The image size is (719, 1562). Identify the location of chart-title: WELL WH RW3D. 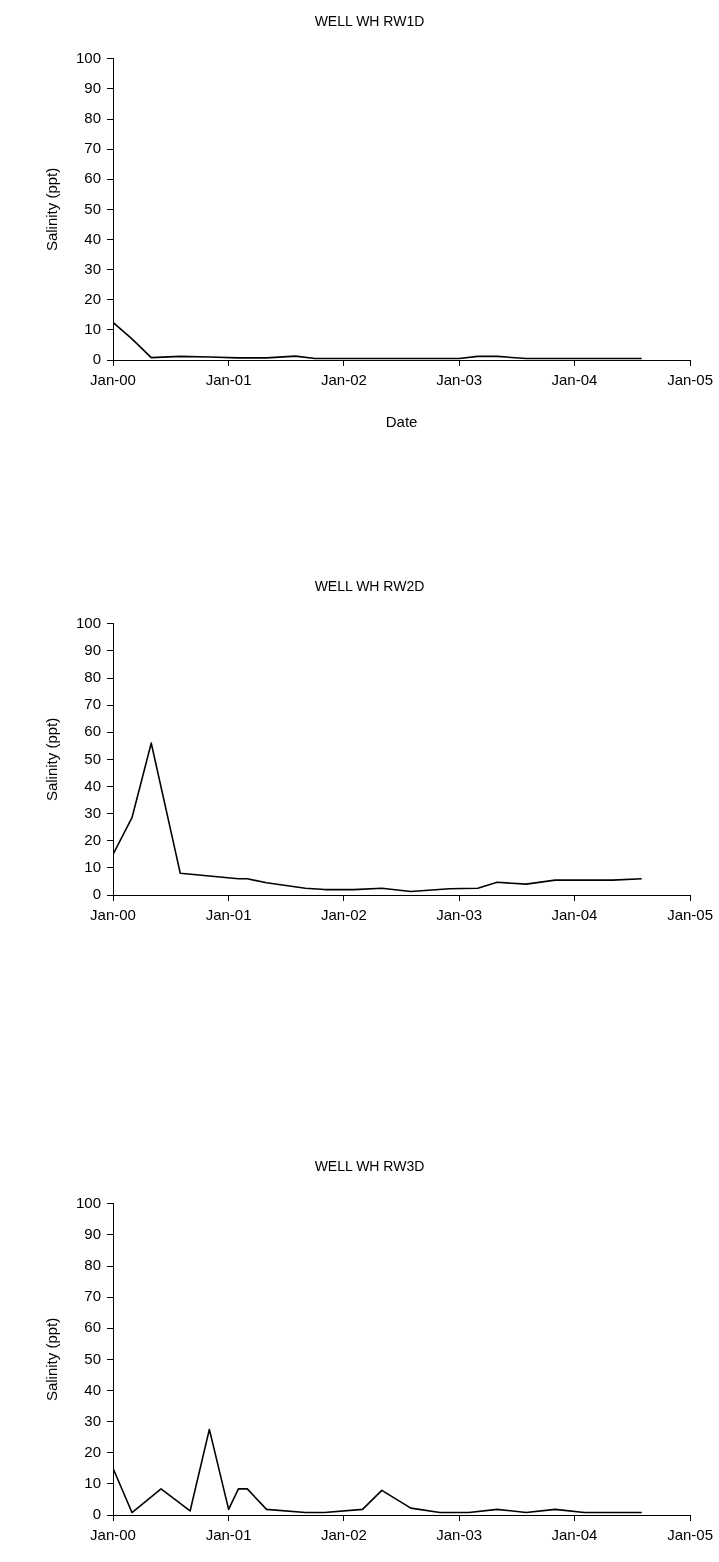
(369, 1166).